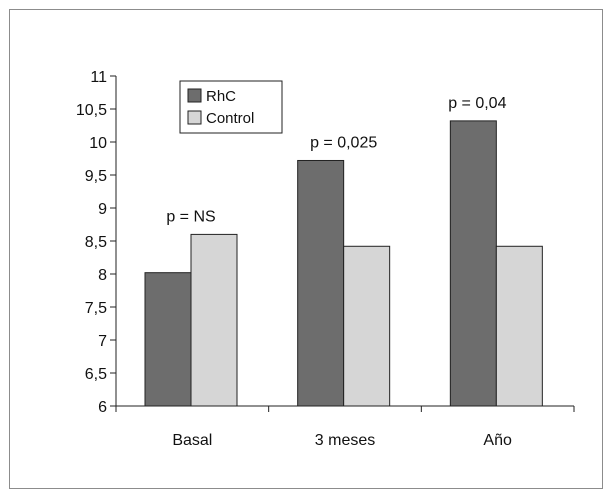 This screenshot has width=613, height=498. Describe the element at coordinates (345, 440) in the screenshot. I see `x-category-label: 3 meses` at that location.